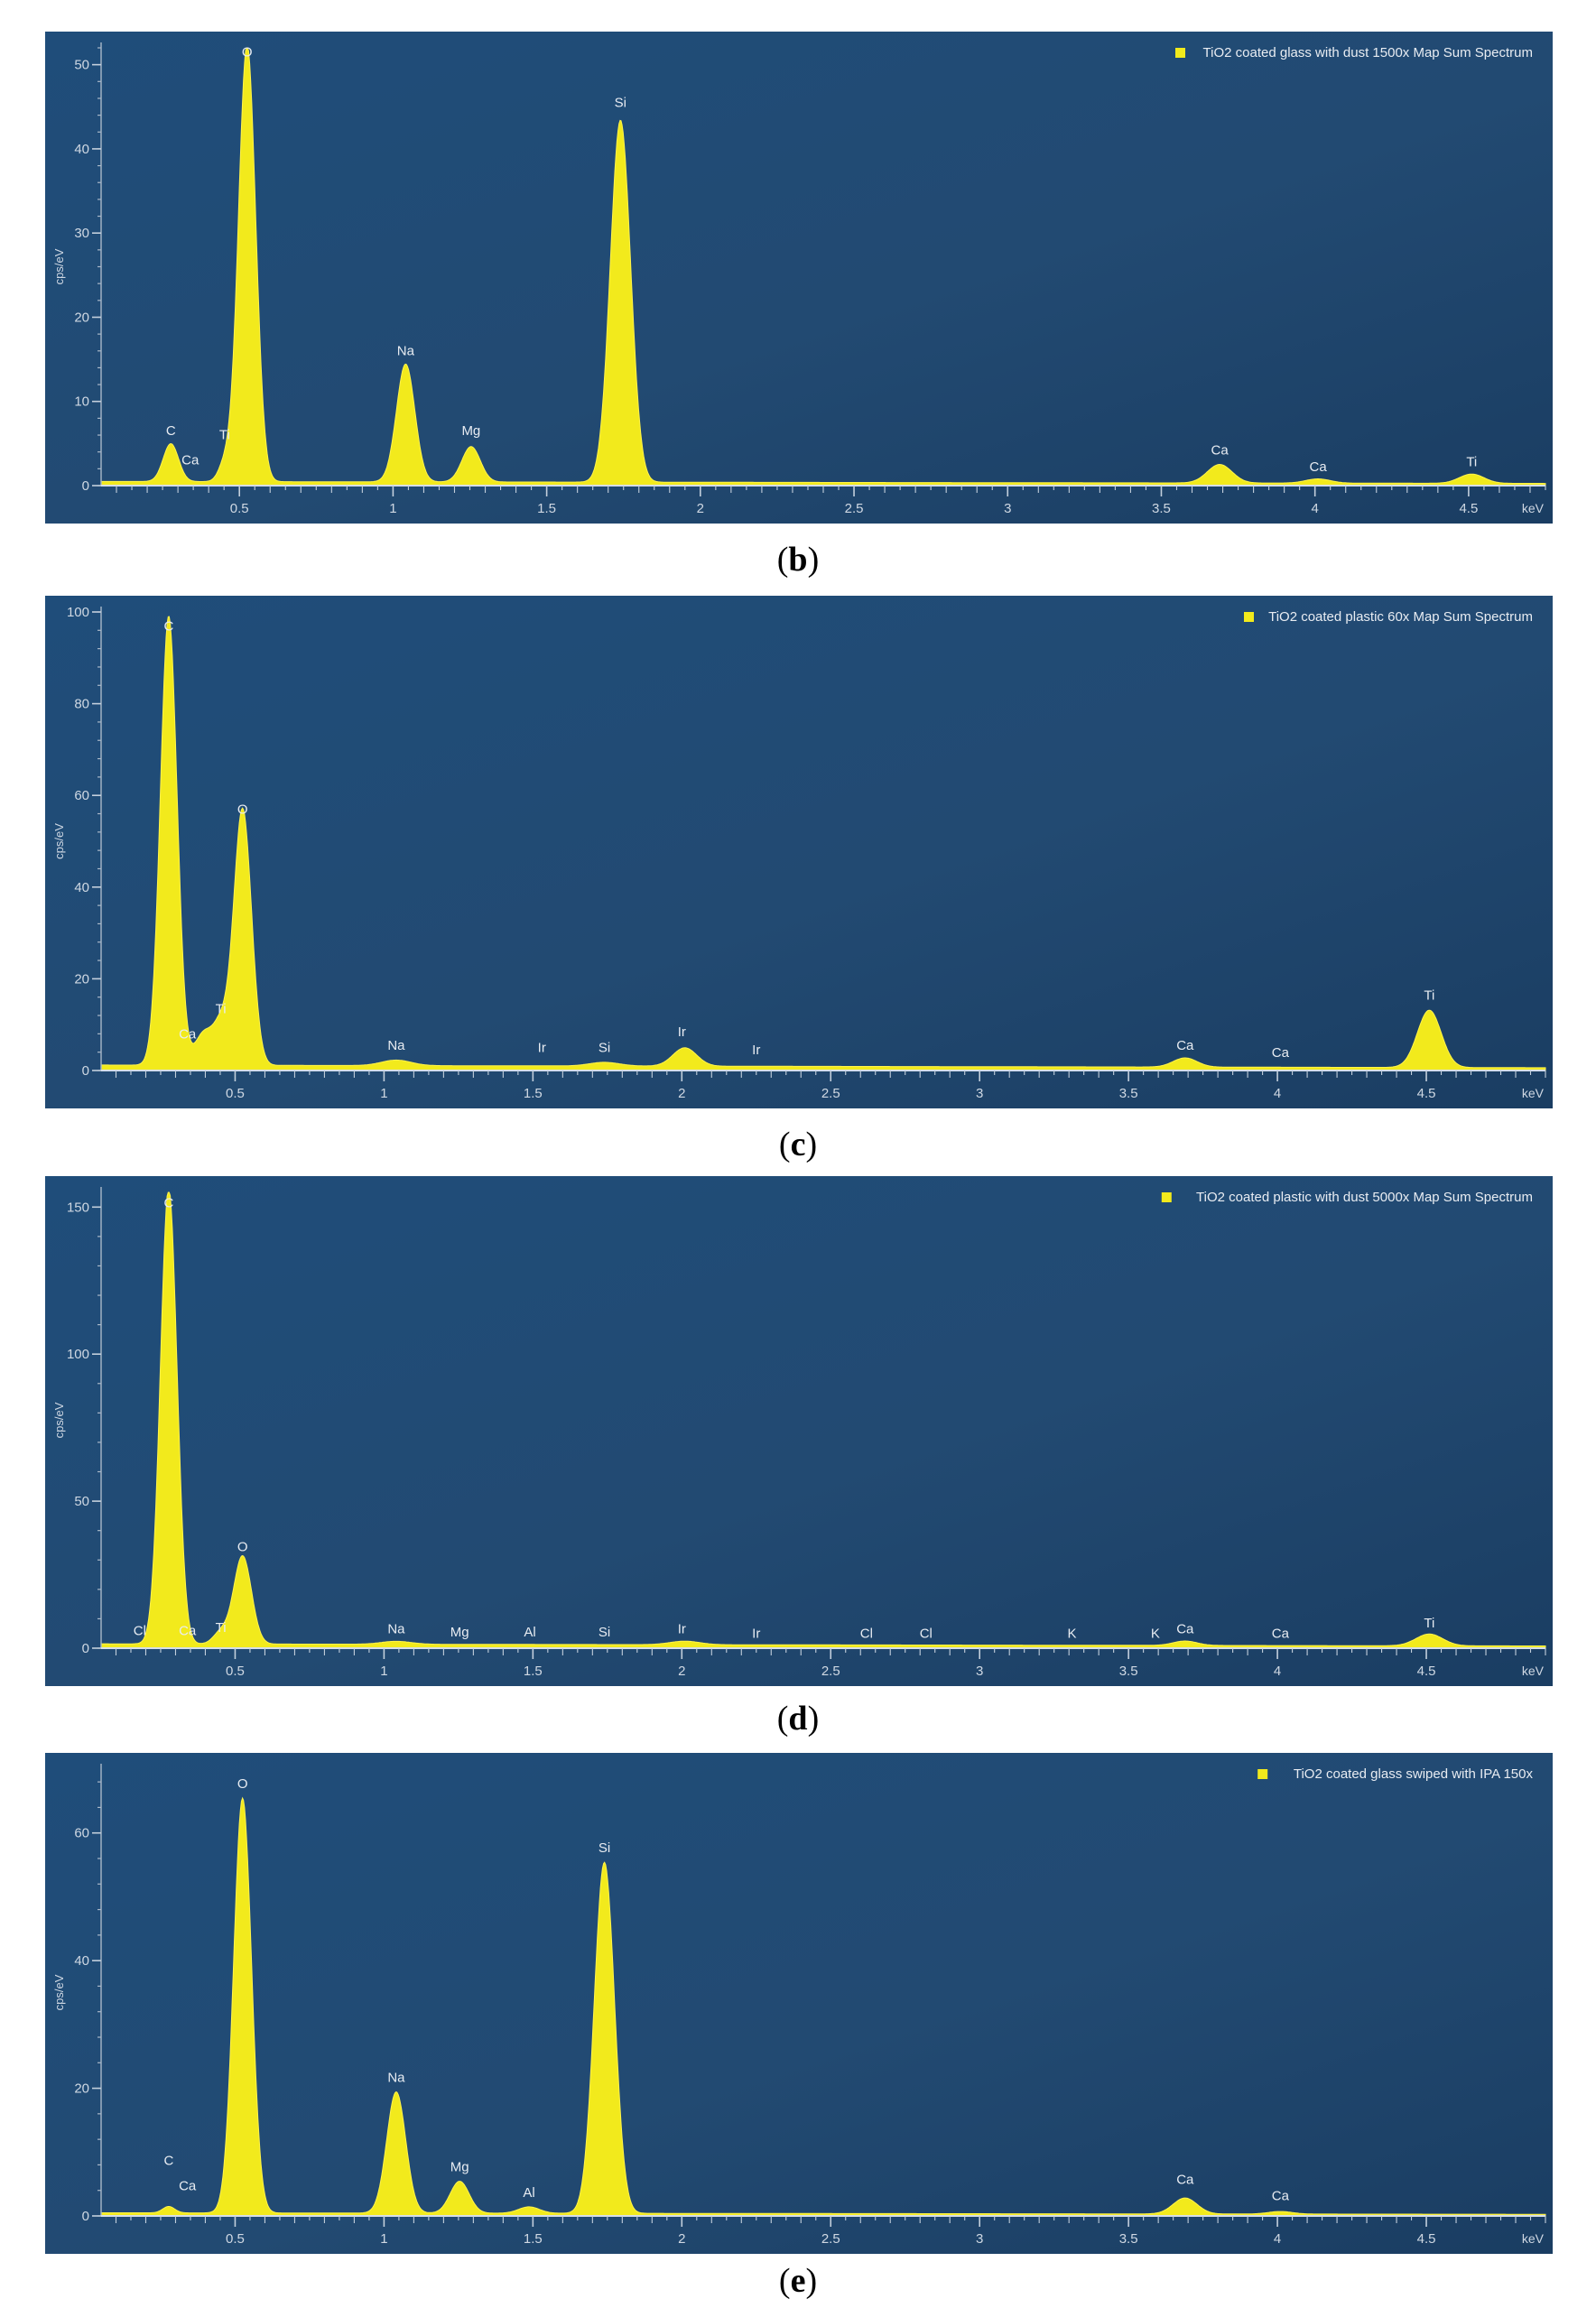  What do you see at coordinates (798, 1719) in the screenshot?
I see `caption-d: (d)` at bounding box center [798, 1719].